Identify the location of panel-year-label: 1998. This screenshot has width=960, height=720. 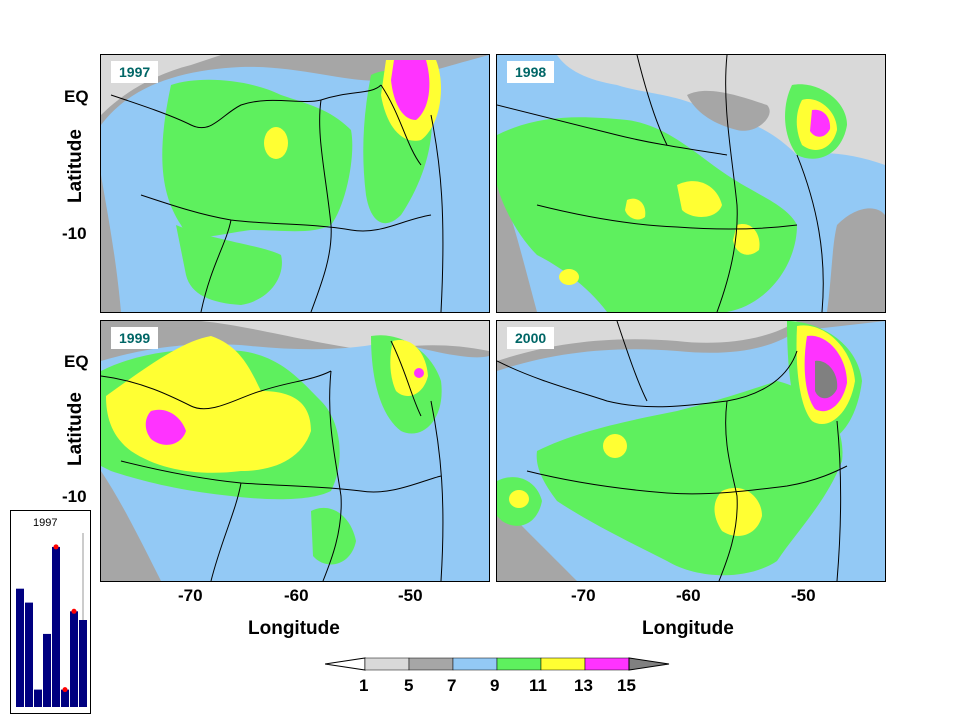
(531, 72).